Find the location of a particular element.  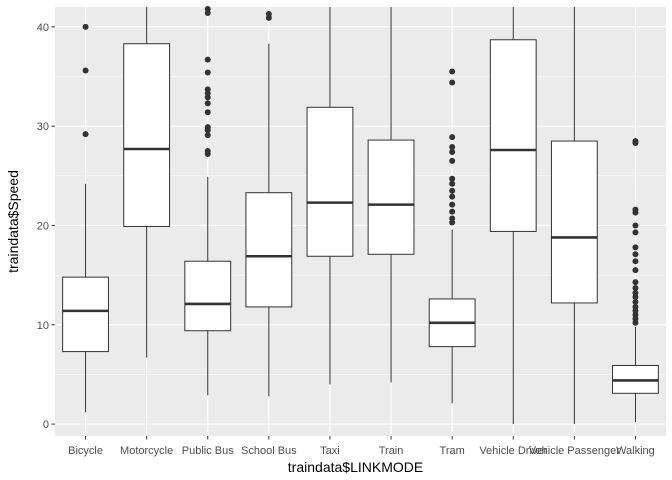

y-tick-label: 0 is located at coordinates (46, 425).